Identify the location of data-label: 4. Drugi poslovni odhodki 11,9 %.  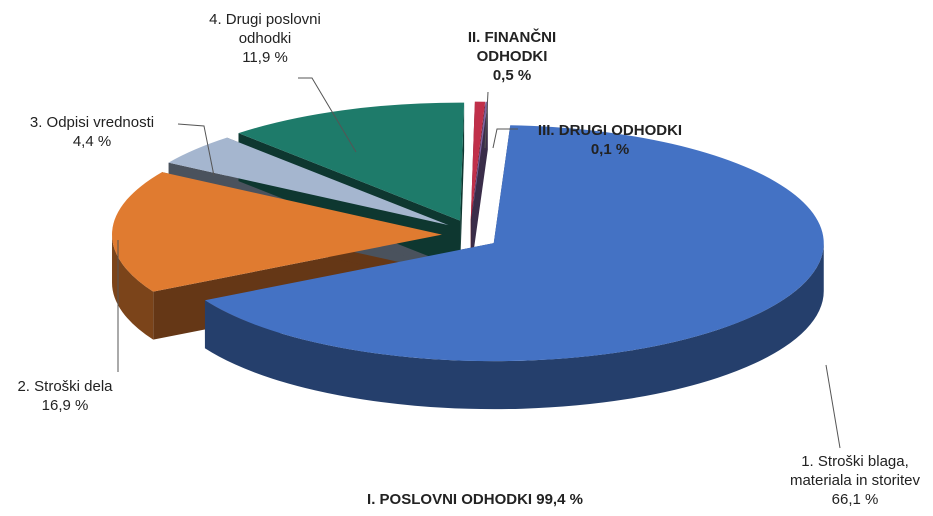
(265, 38).